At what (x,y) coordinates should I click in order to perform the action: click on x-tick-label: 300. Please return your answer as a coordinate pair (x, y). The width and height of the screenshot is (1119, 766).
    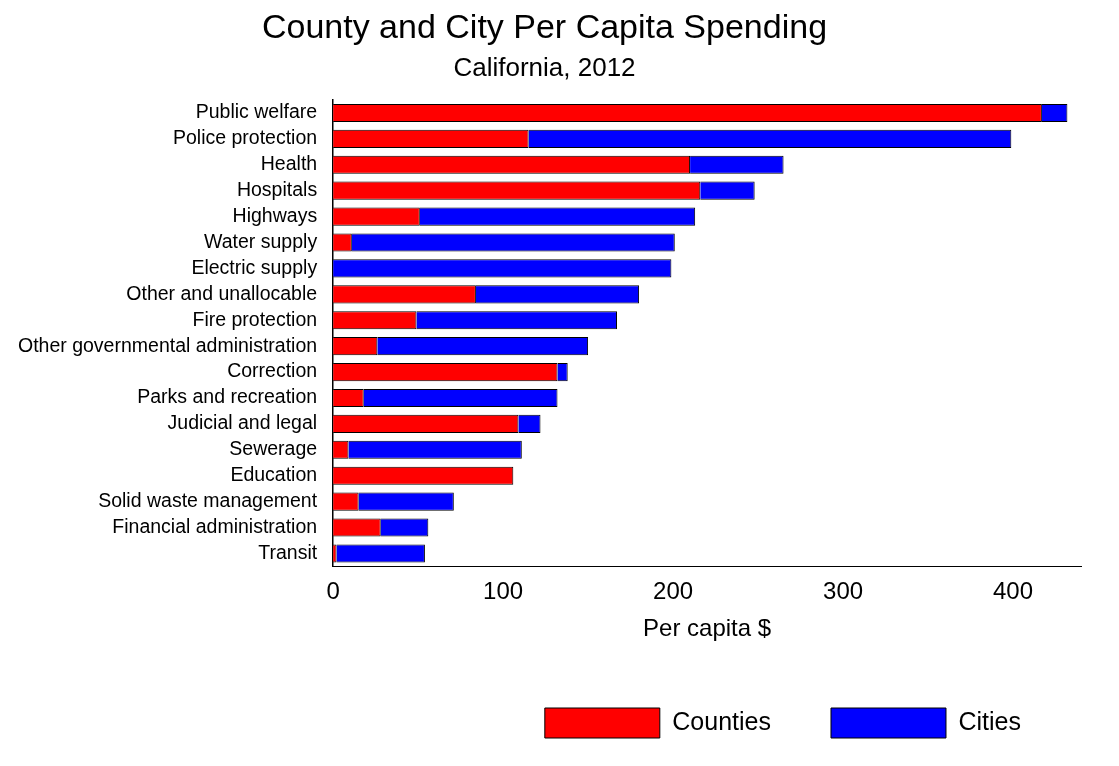
    Looking at the image, I should click on (843, 591).